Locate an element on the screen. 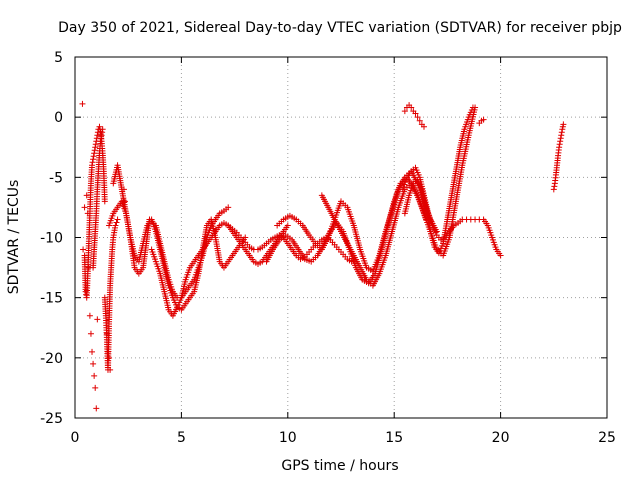 The width and height of the screenshot is (640, 480). series-s13 is located at coordinates (481, 121).